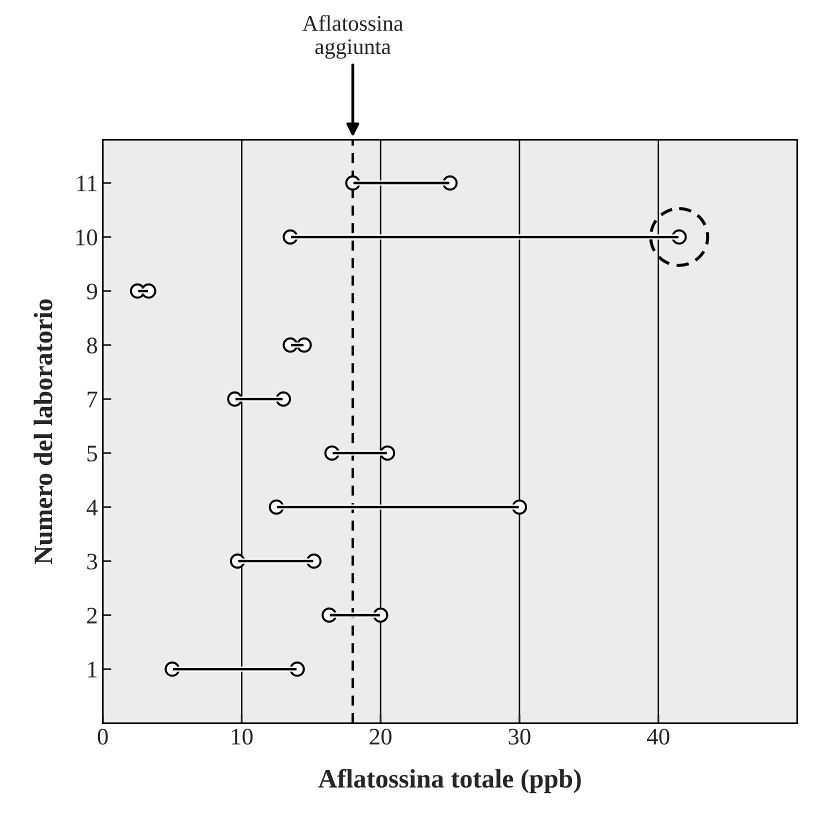 This screenshot has height=837, width=816. Describe the element at coordinates (93, 400) in the screenshot. I see `y-tick-label: 7` at that location.